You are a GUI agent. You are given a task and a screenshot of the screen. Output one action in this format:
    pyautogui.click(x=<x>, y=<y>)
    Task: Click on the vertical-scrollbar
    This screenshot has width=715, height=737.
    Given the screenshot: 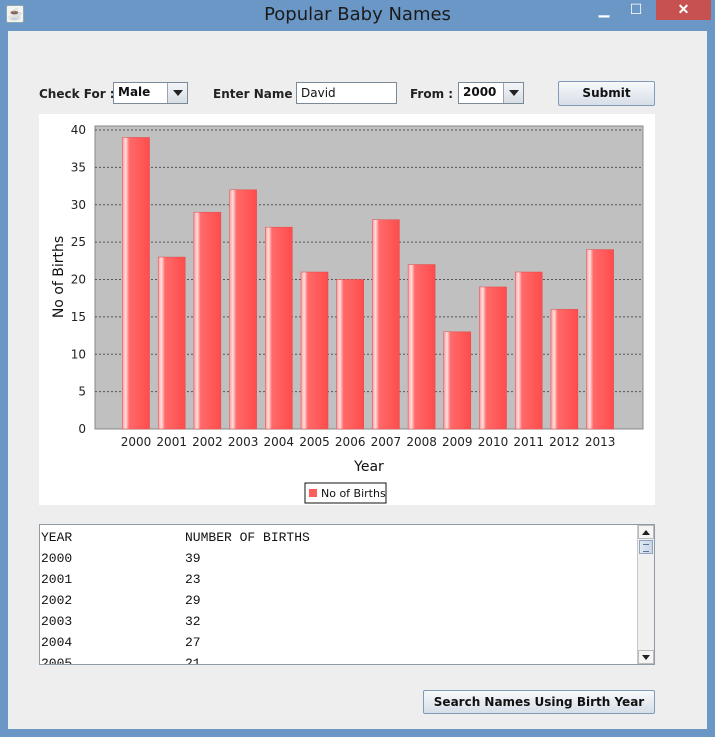 What is the action you would take?
    pyautogui.click(x=645, y=594)
    